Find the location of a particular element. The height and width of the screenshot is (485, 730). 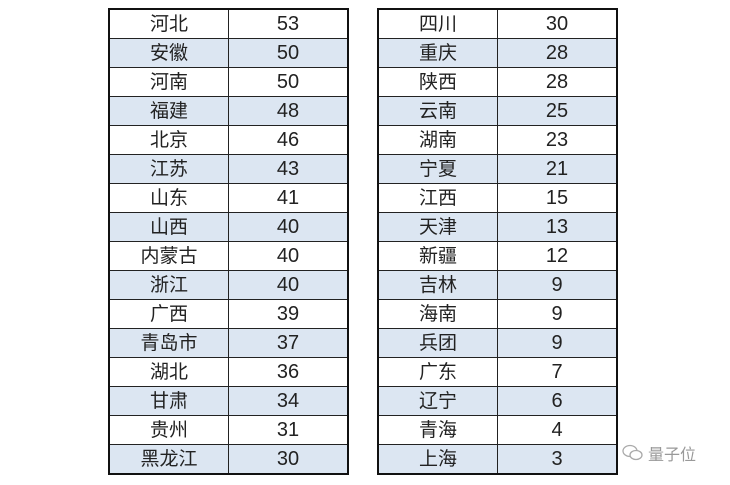

table-row: 湖北 36 is located at coordinates (228, 372).